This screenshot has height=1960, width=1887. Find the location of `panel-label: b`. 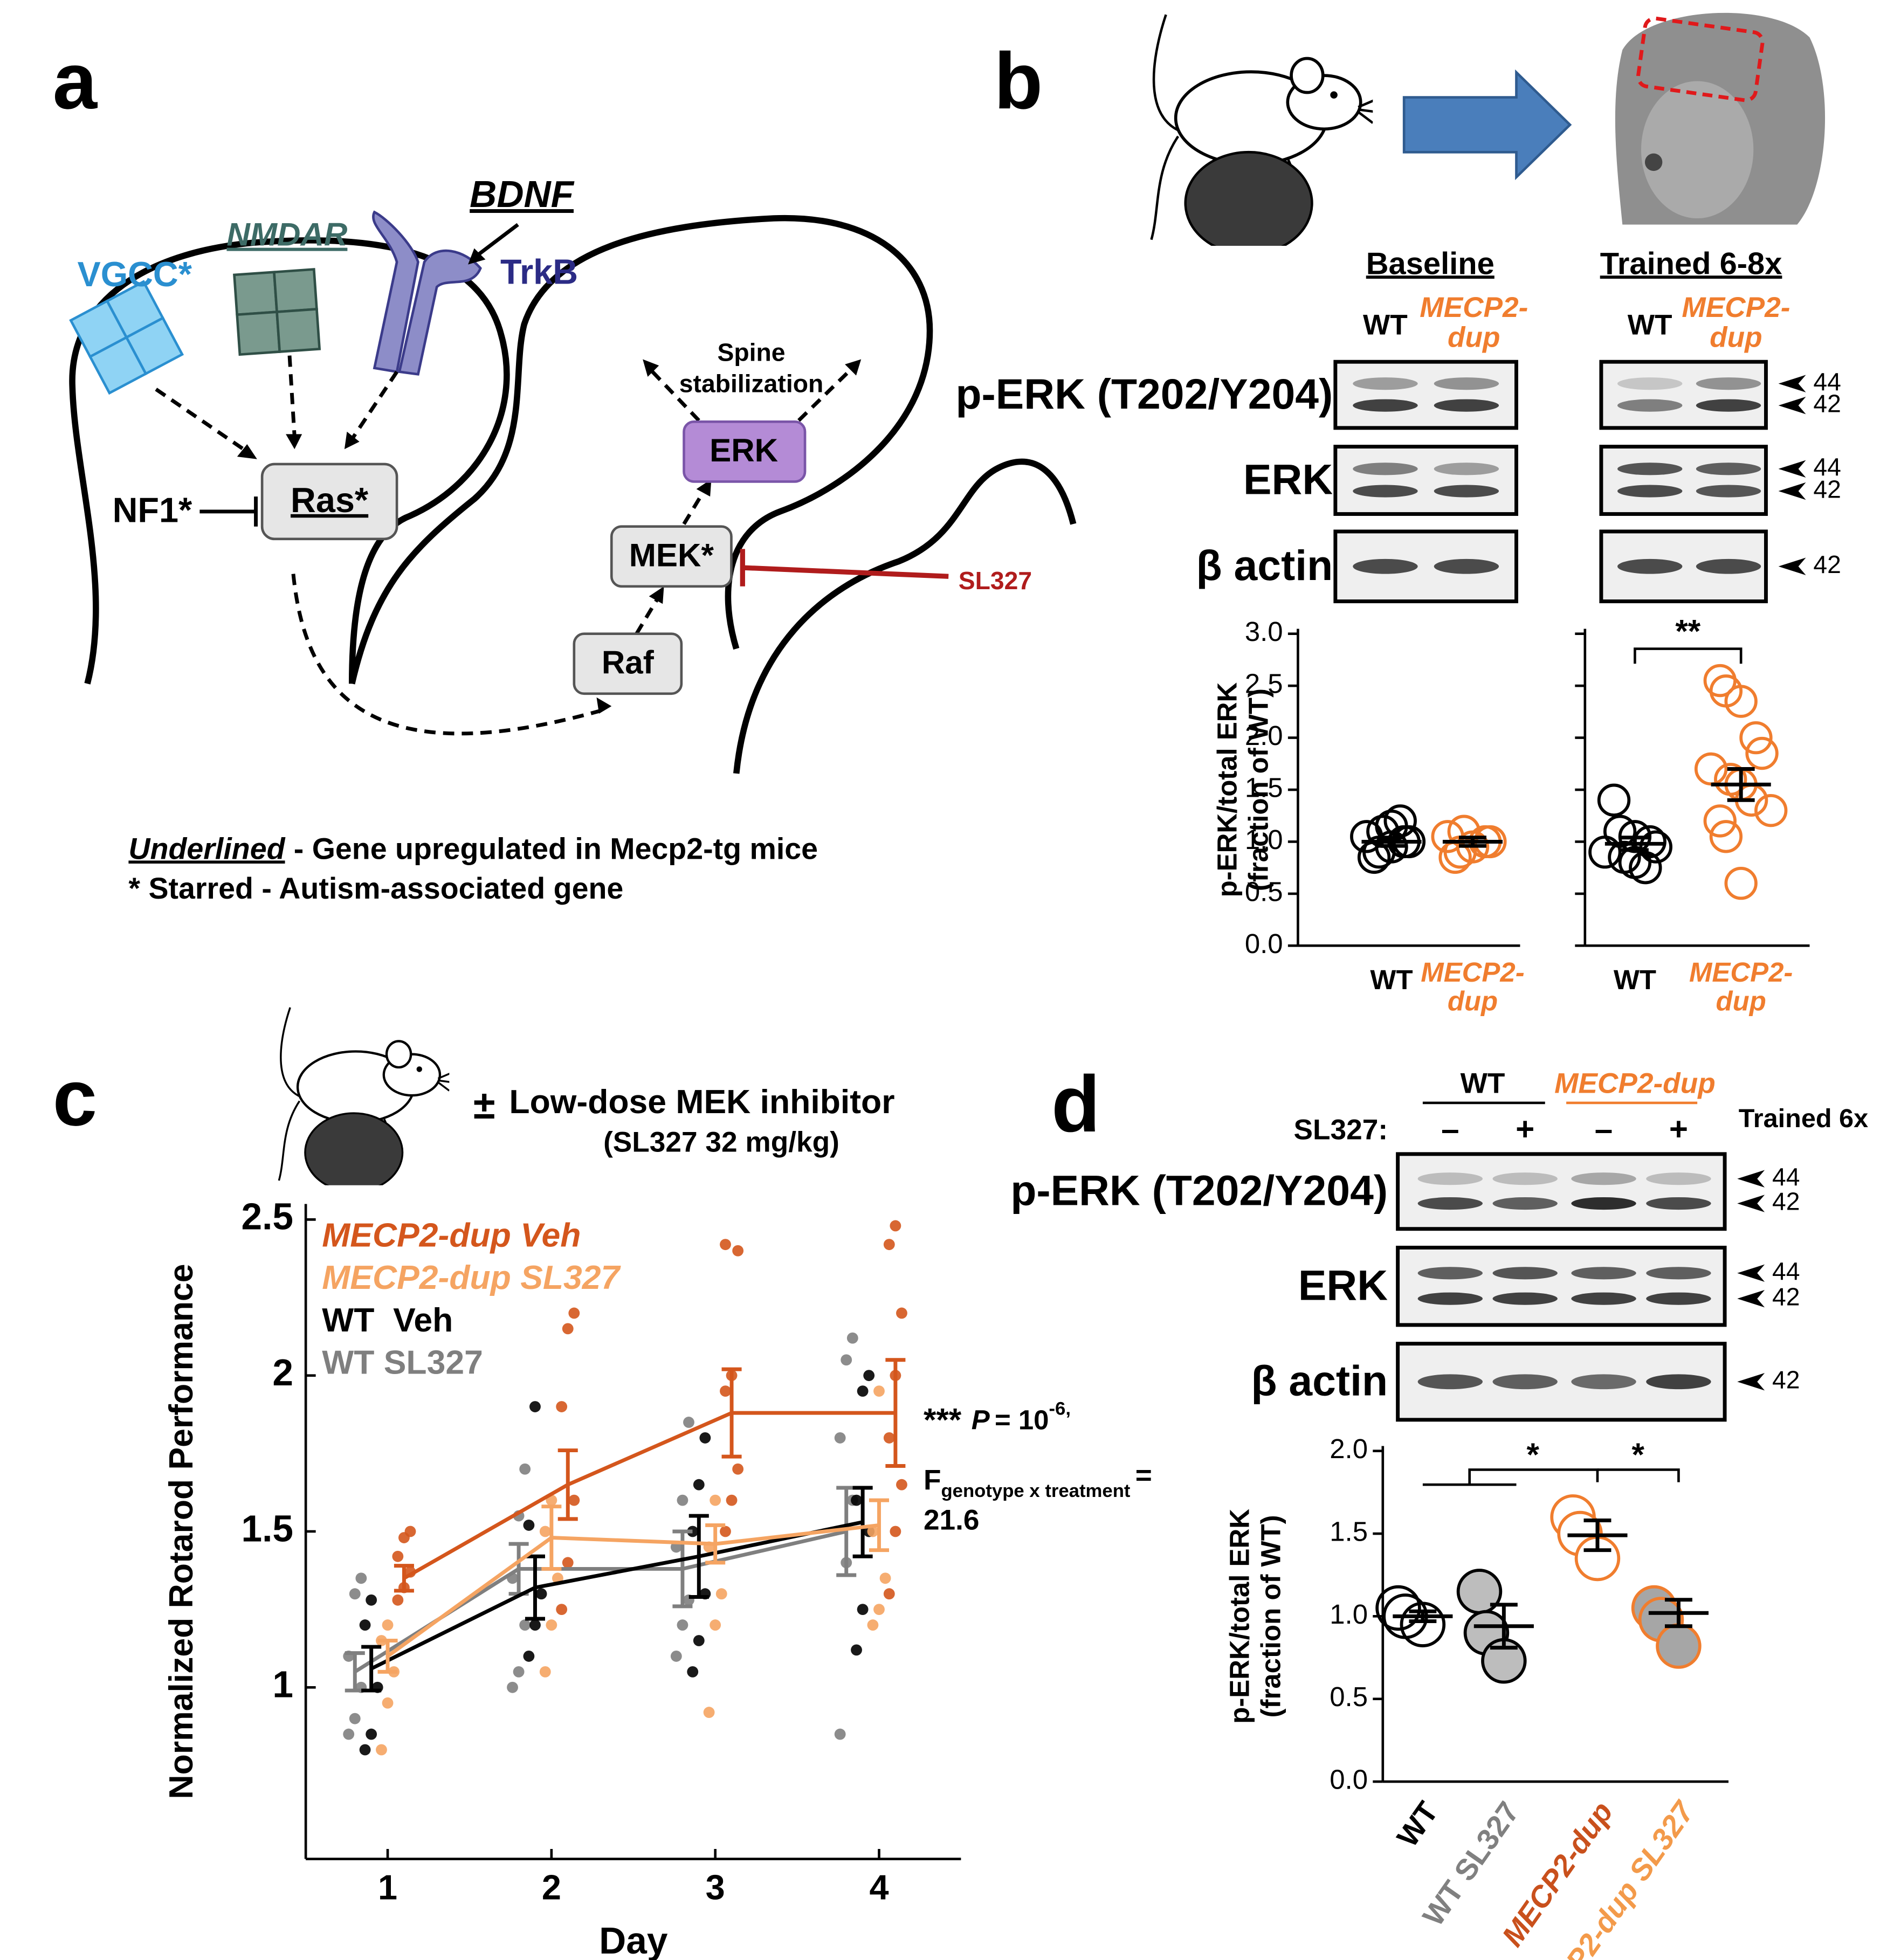

panel-label: b is located at coordinates (1018, 81).